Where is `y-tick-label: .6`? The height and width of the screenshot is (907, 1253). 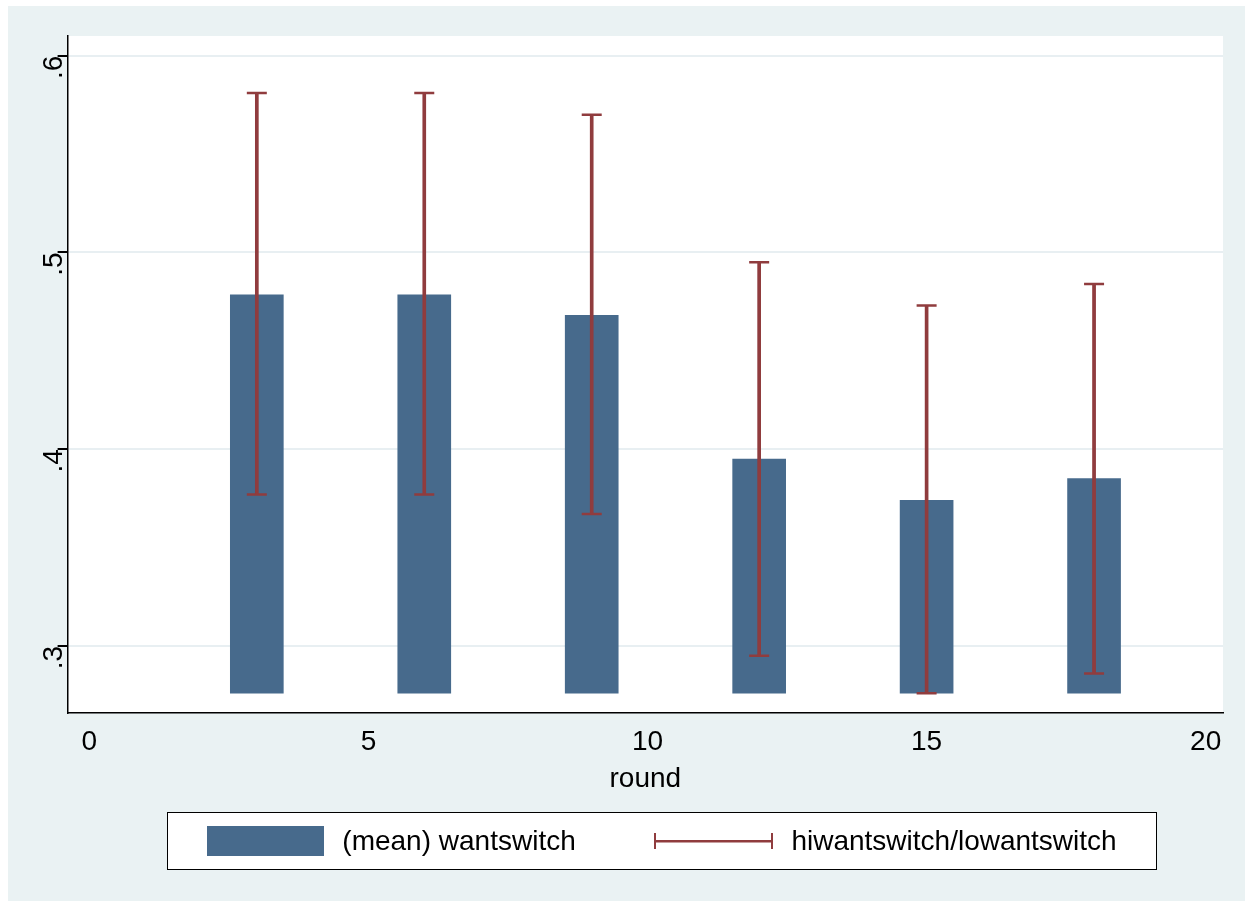 y-tick-label: .6 is located at coordinates (53, 67).